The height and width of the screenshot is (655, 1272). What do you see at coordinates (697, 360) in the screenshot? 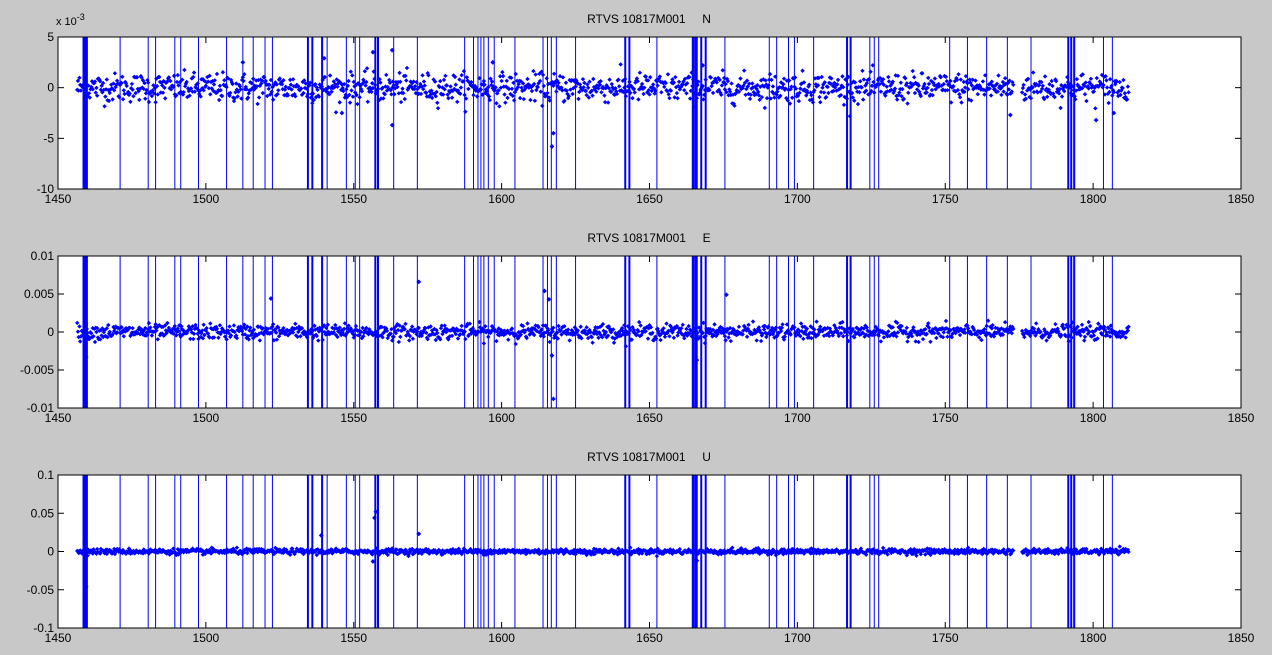
I see `outlier-point` at bounding box center [697, 360].